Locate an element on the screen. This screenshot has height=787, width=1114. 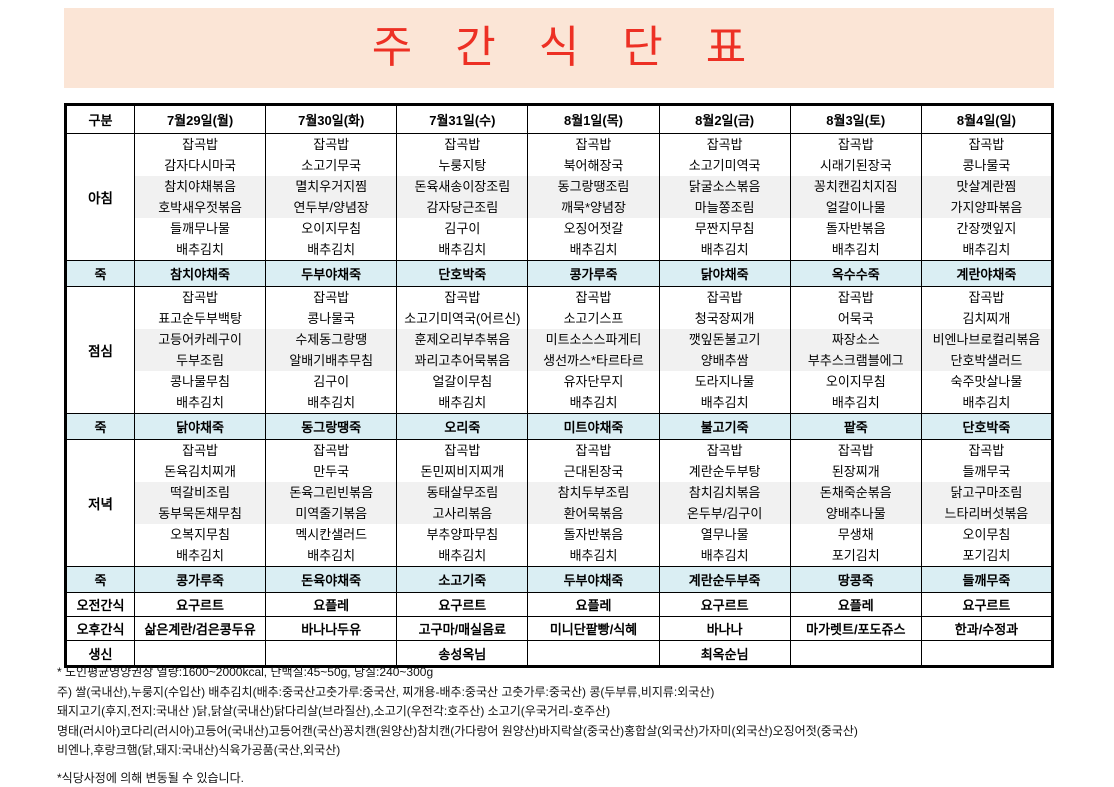
dinner-cell-day-4: 잡곡밥 근대된장국 참치두부조림 환어묵볶음 돌자반볶음 배추김치 is located at coordinates (593, 503).